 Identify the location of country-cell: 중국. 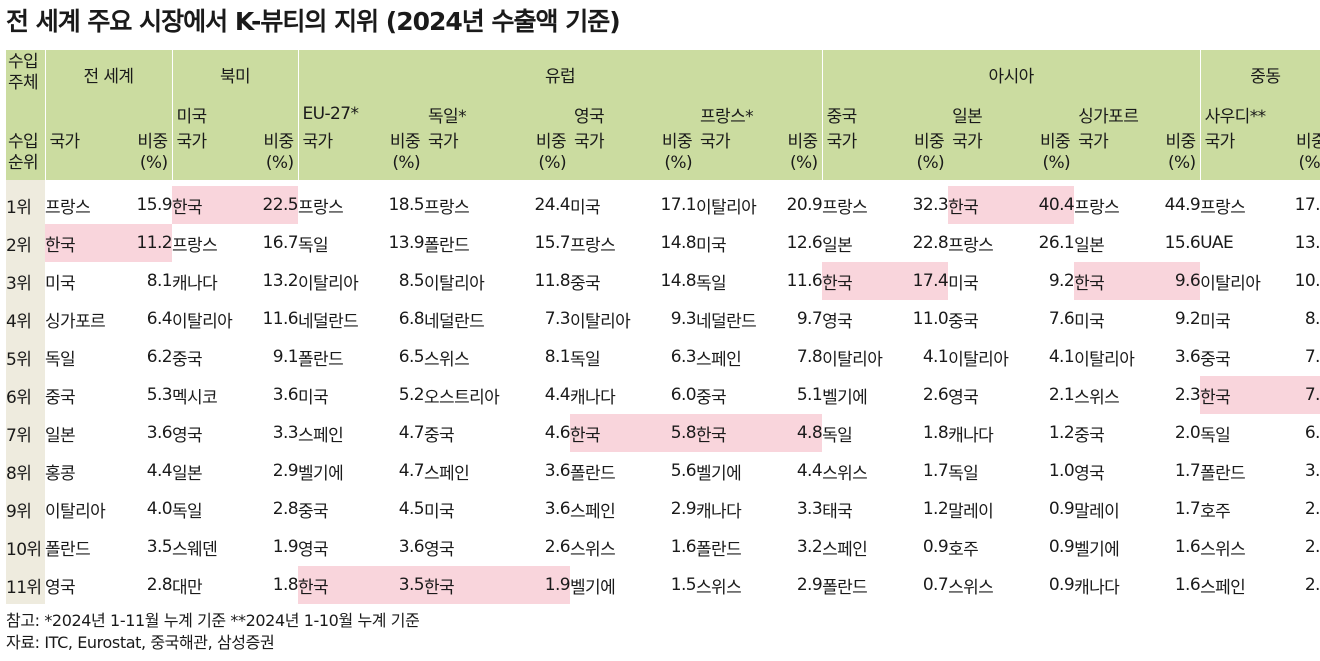
(1215, 359).